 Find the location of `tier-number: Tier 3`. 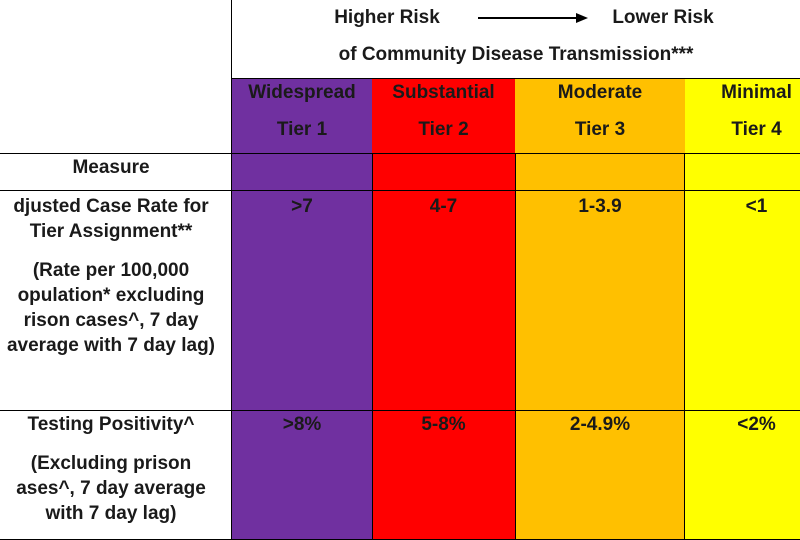

tier-number: Tier 3 is located at coordinates (600, 129).